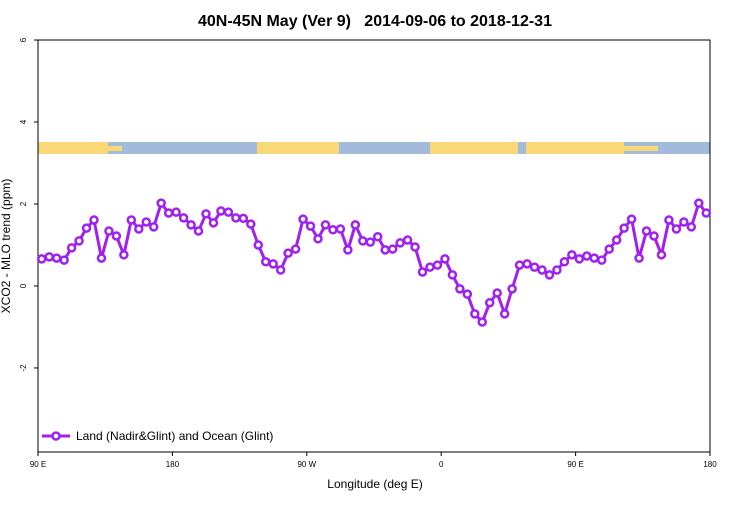 This screenshot has height=505, width=750. Describe the element at coordinates (174, 436) in the screenshot. I see `legend-label: Land (Nadir&Glint) and Ocean (Glint)` at that location.